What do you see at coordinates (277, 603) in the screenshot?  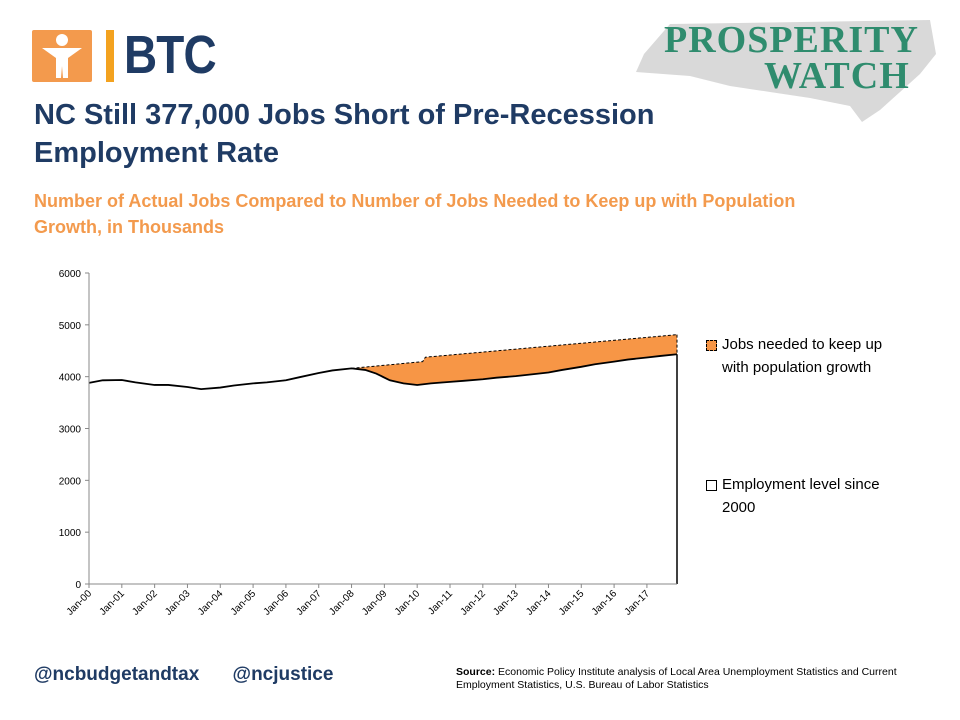 I see `x-tick-label: Jan-06` at bounding box center [277, 603].